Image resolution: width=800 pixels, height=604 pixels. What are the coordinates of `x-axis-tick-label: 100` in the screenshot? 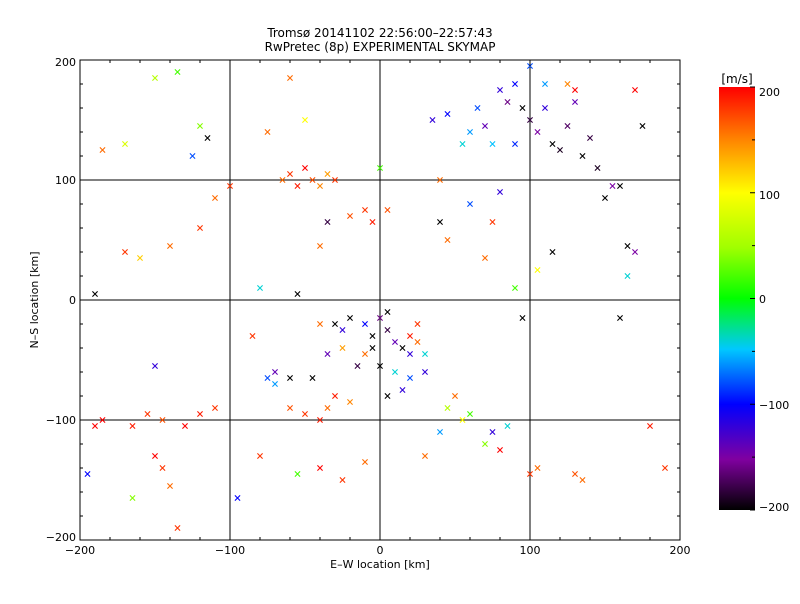 It's located at (530, 550).